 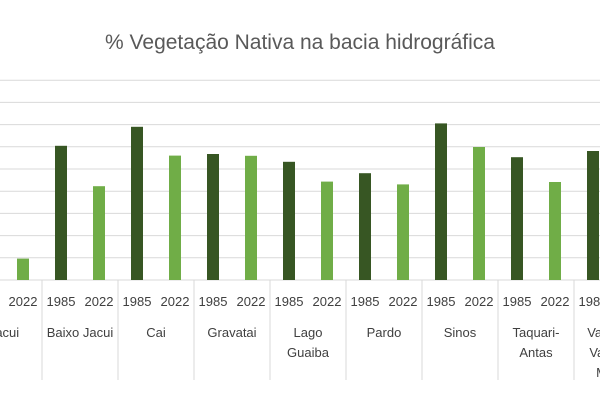 What do you see at coordinates (384, 332) in the screenshot?
I see `category-label: Pardo` at bounding box center [384, 332].